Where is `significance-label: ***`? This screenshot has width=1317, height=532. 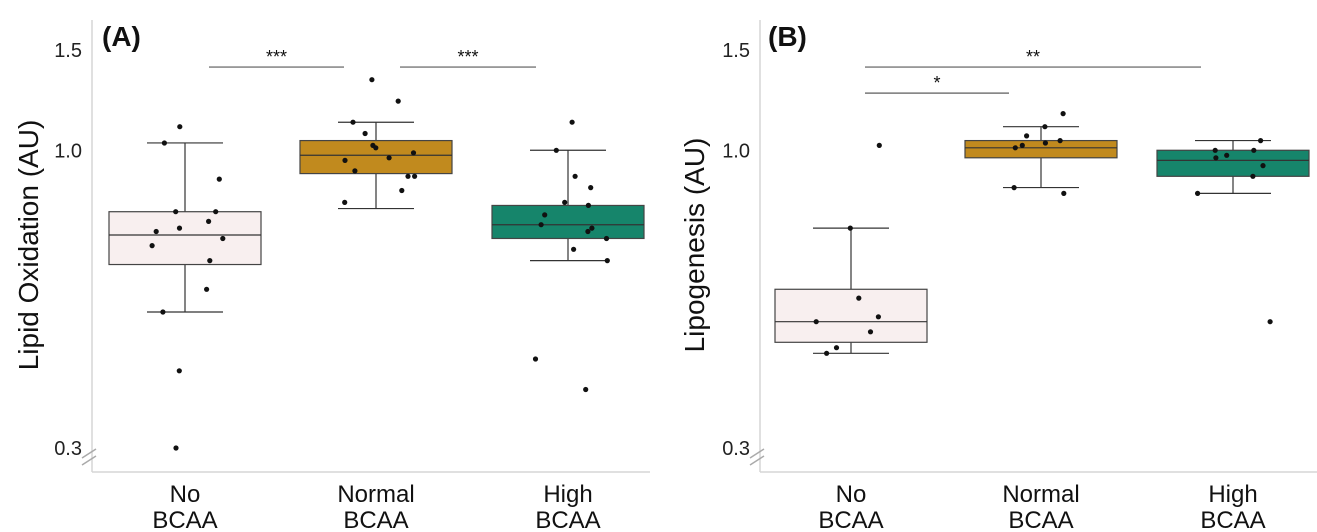
significance-label: *** is located at coordinates (467, 57).